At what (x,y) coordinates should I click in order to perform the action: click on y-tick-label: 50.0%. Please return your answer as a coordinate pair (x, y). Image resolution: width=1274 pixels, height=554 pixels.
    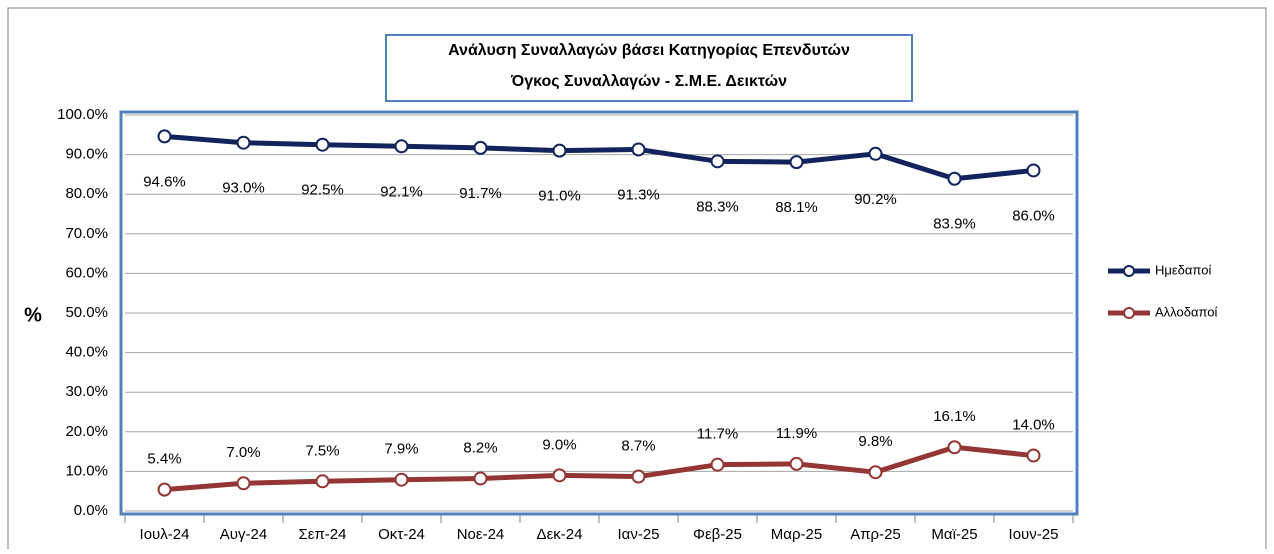
    Looking at the image, I should click on (86, 312).